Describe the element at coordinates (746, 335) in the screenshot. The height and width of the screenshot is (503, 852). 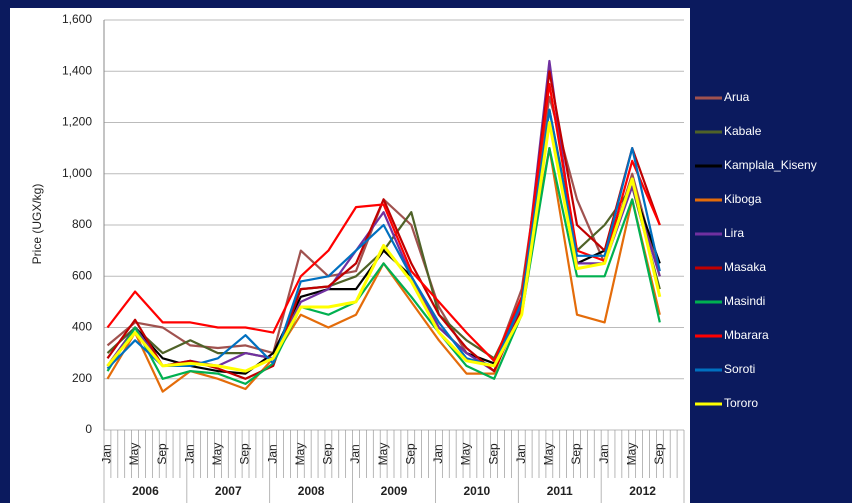
I see `legend-text: Mbarara` at that location.